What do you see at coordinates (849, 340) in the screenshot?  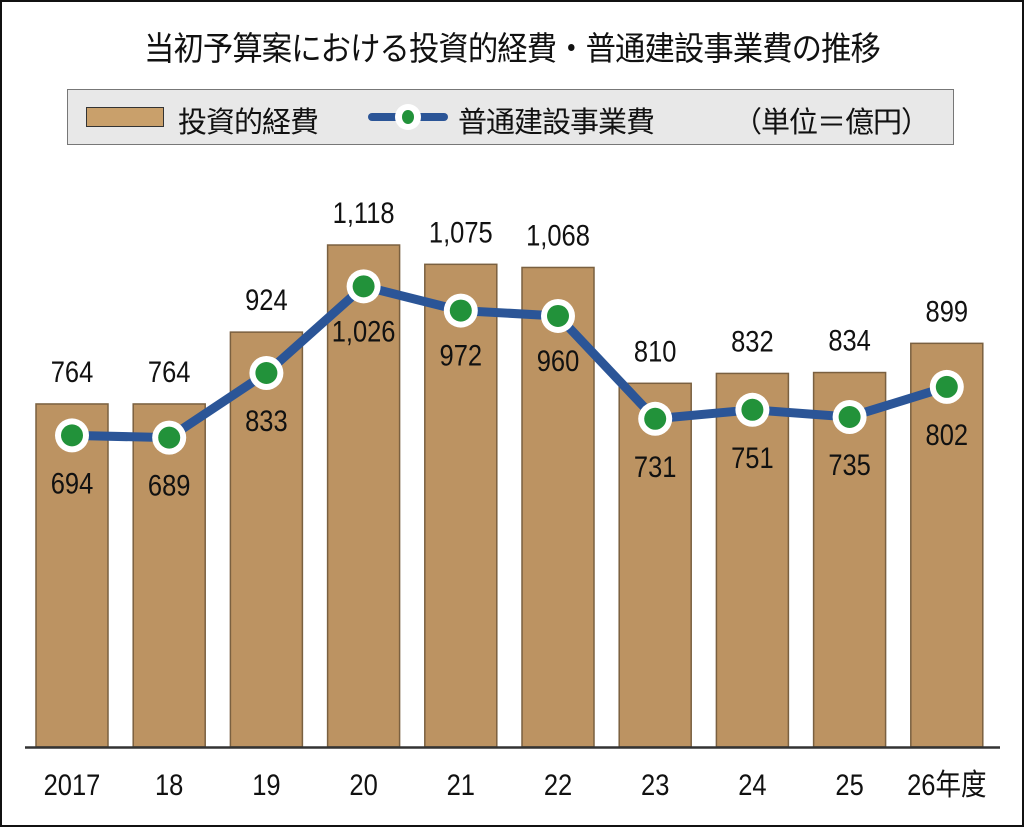 I see `bar-value-label: 834` at bounding box center [849, 340].